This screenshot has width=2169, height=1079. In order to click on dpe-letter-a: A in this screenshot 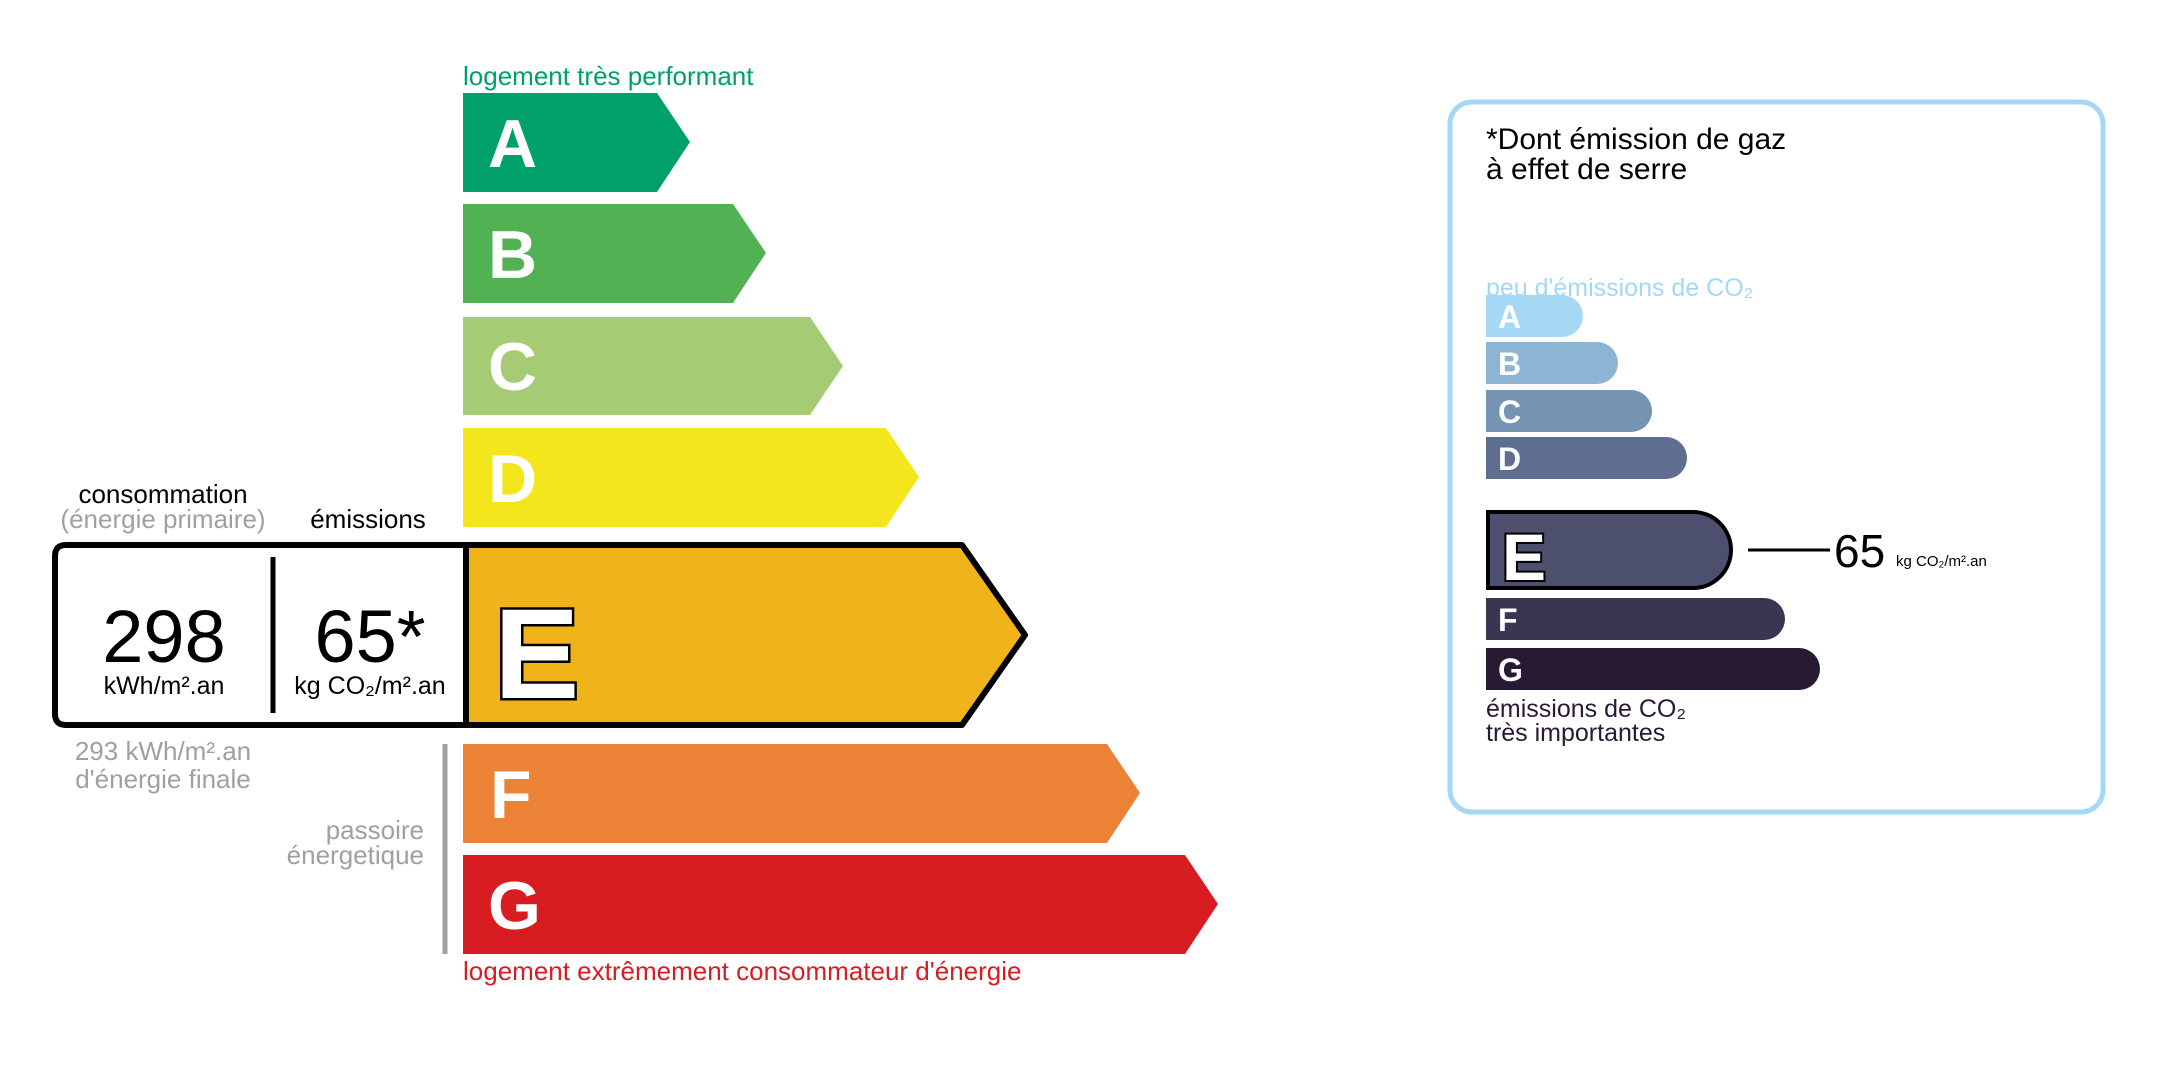, I will do `click(512, 144)`.